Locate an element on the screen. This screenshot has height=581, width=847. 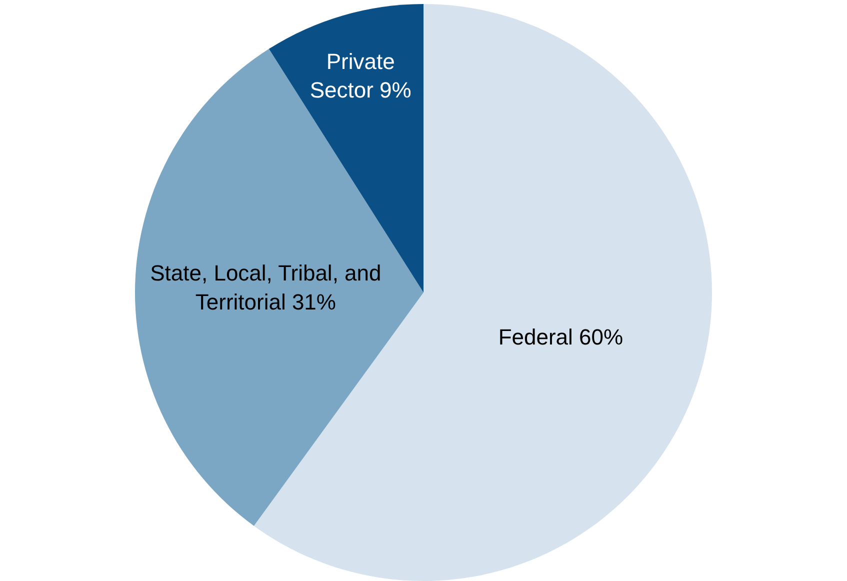
slice-label: Federal 60% is located at coordinates (561, 337).